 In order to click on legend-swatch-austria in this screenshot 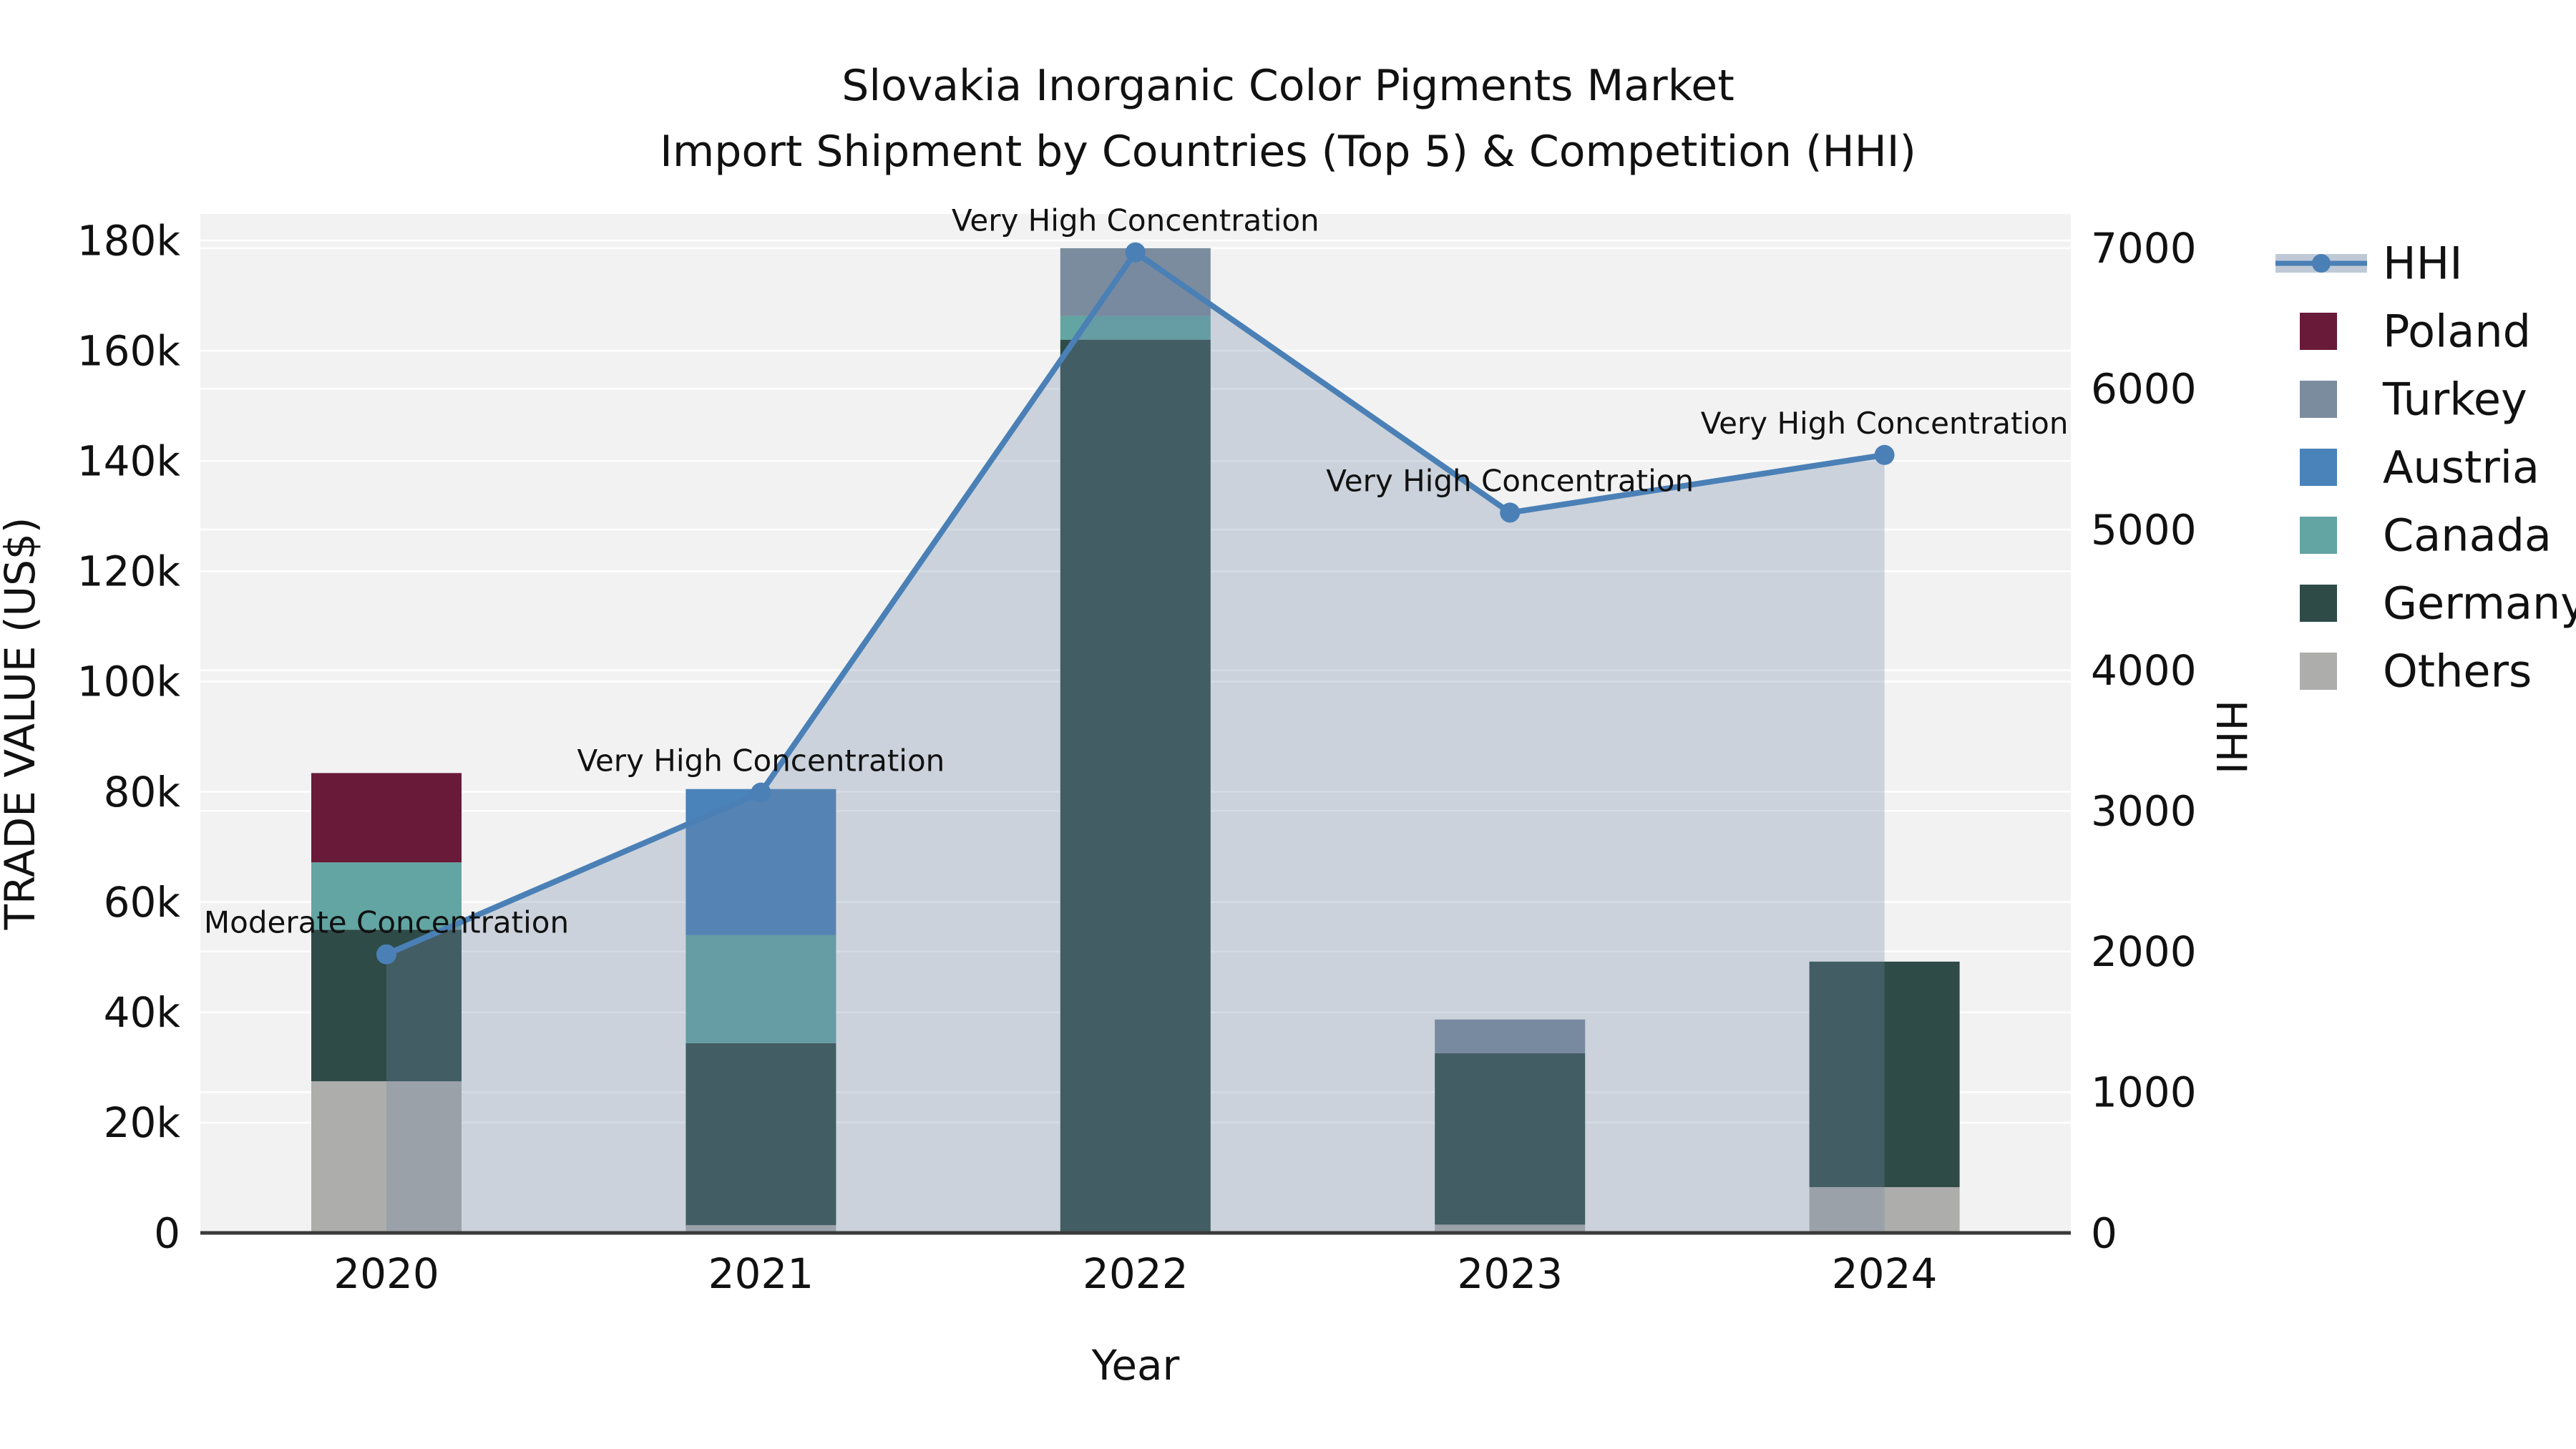, I will do `click(2318, 467)`.